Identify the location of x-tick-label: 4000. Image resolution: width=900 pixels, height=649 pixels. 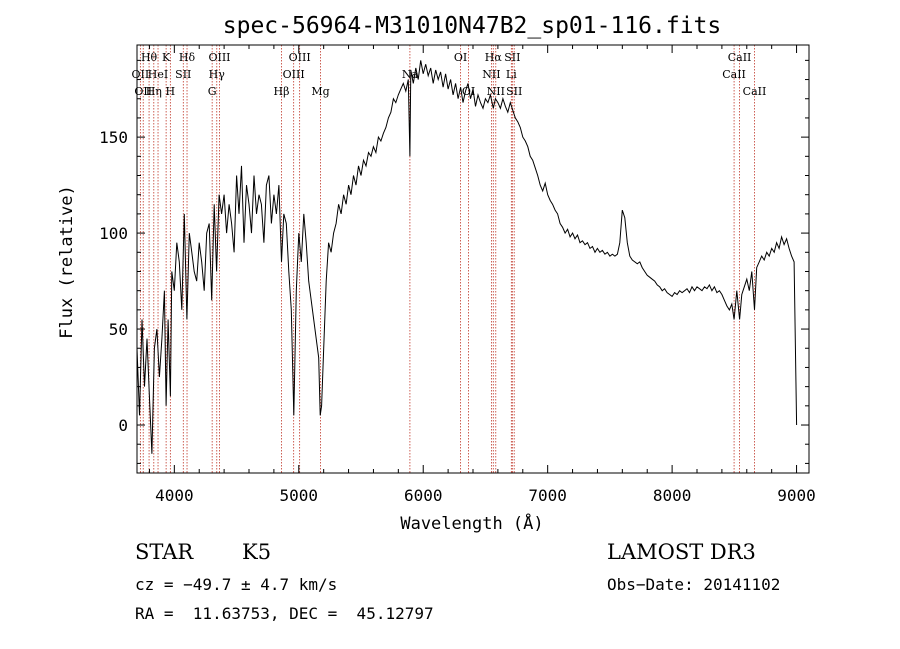
(174, 495).